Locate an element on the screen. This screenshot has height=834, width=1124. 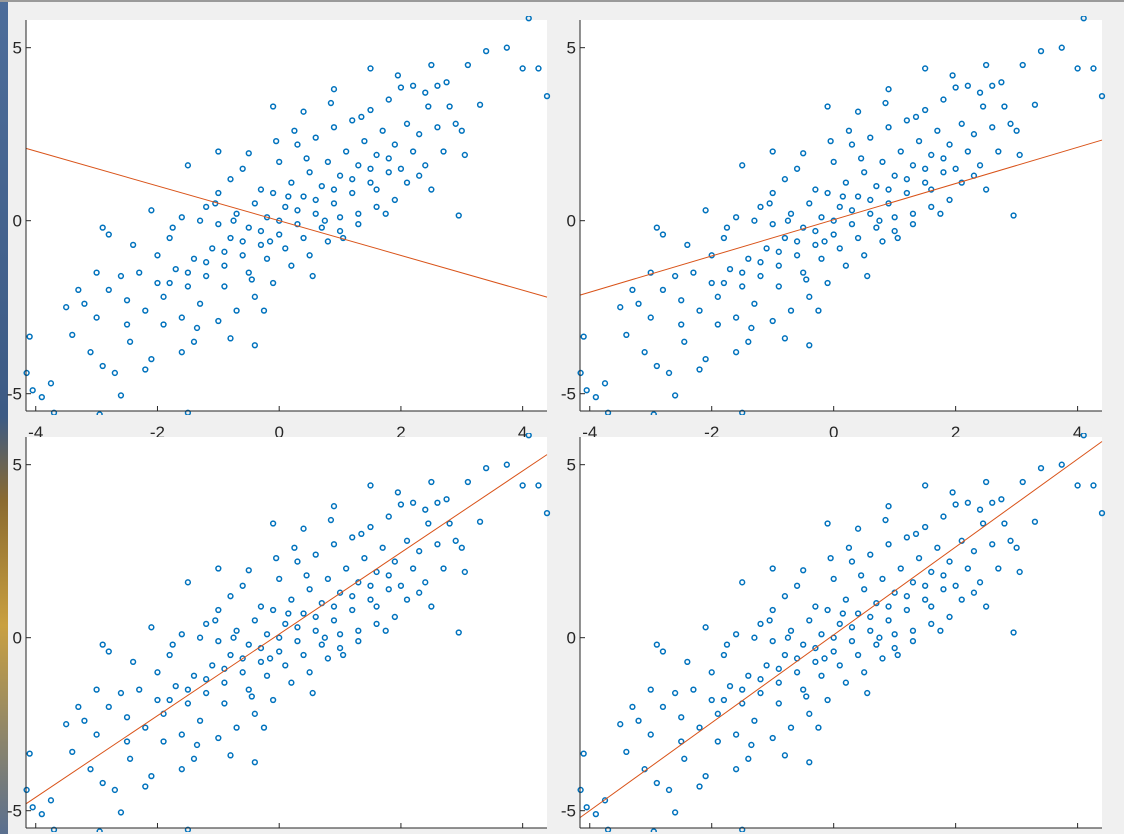
y-tick-label: 0 is located at coordinates (571, 638).